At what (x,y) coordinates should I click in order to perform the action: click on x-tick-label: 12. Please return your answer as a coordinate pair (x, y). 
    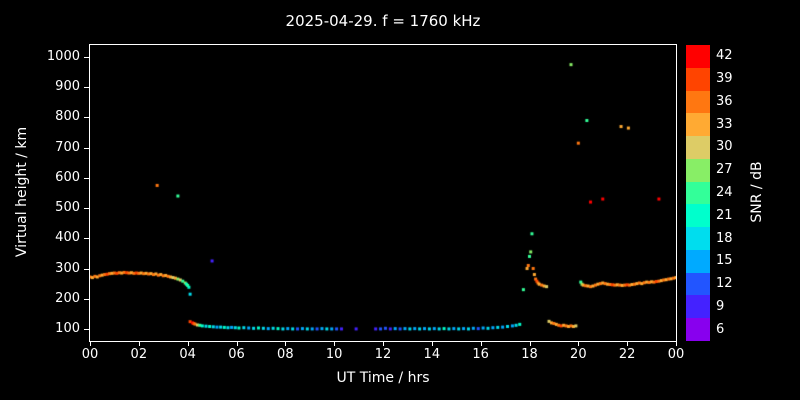
    Looking at the image, I should click on (383, 354).